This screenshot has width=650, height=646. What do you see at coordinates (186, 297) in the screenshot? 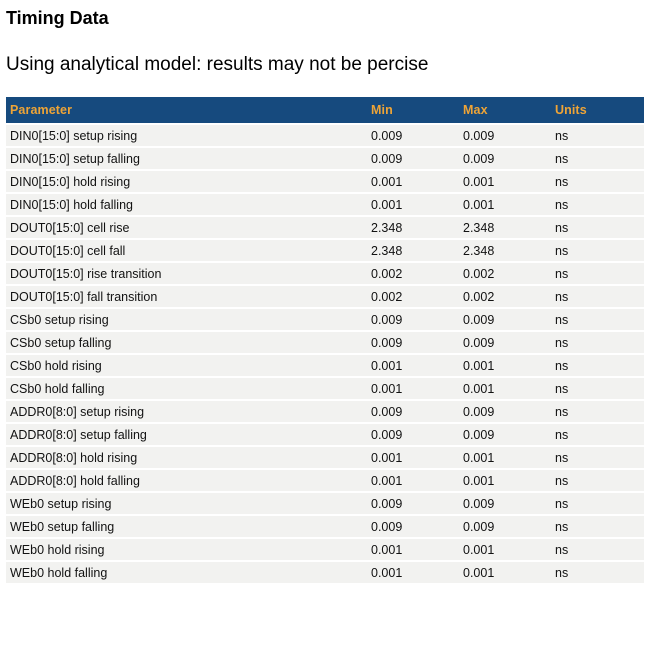
I see `parameter-cell: DOUT0[15:0] fall transition` at bounding box center [186, 297].